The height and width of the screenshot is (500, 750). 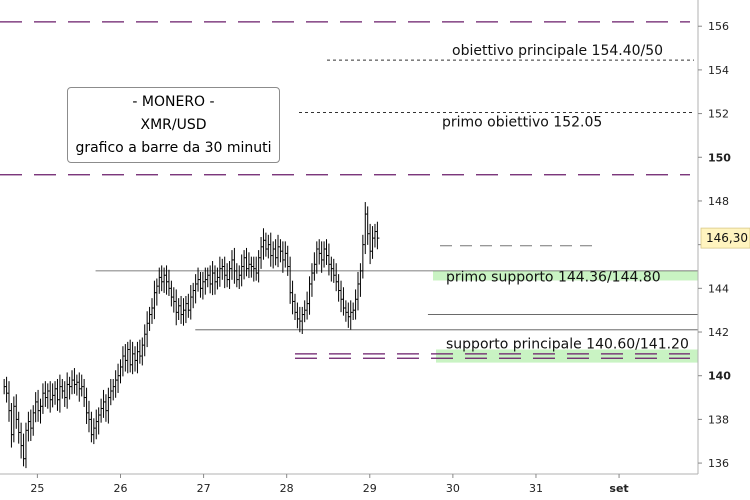 I want to click on level-label: obiettivo principale 154.40/50, so click(x=557, y=51).